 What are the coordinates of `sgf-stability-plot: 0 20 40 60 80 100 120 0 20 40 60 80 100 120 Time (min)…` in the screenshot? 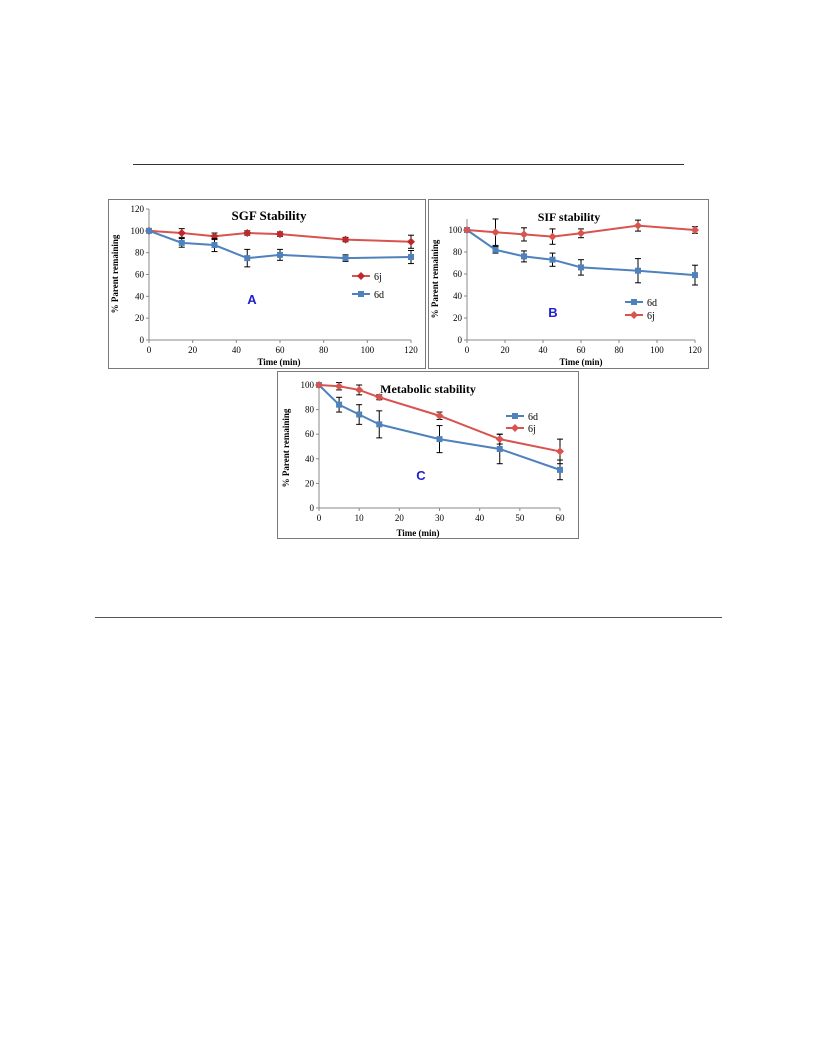 It's located at (264, 285).